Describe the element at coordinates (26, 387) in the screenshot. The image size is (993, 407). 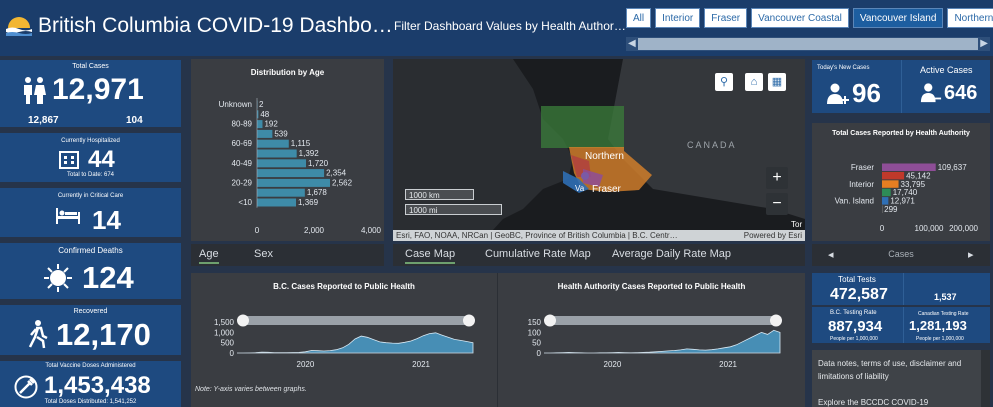
I see `syringe-icon` at that location.